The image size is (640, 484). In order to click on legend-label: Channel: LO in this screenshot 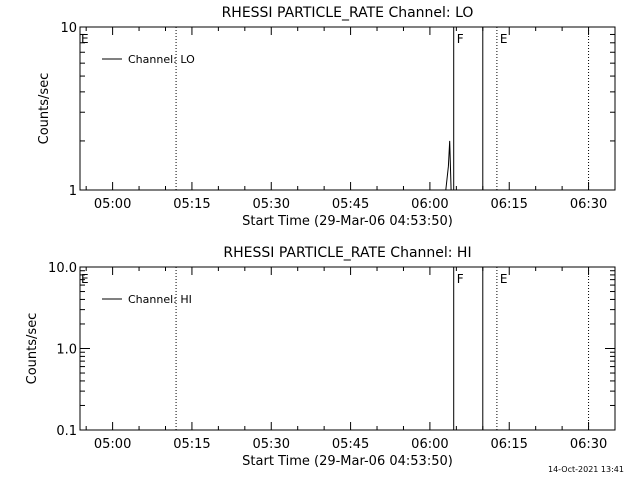, I will do `click(161, 59)`.